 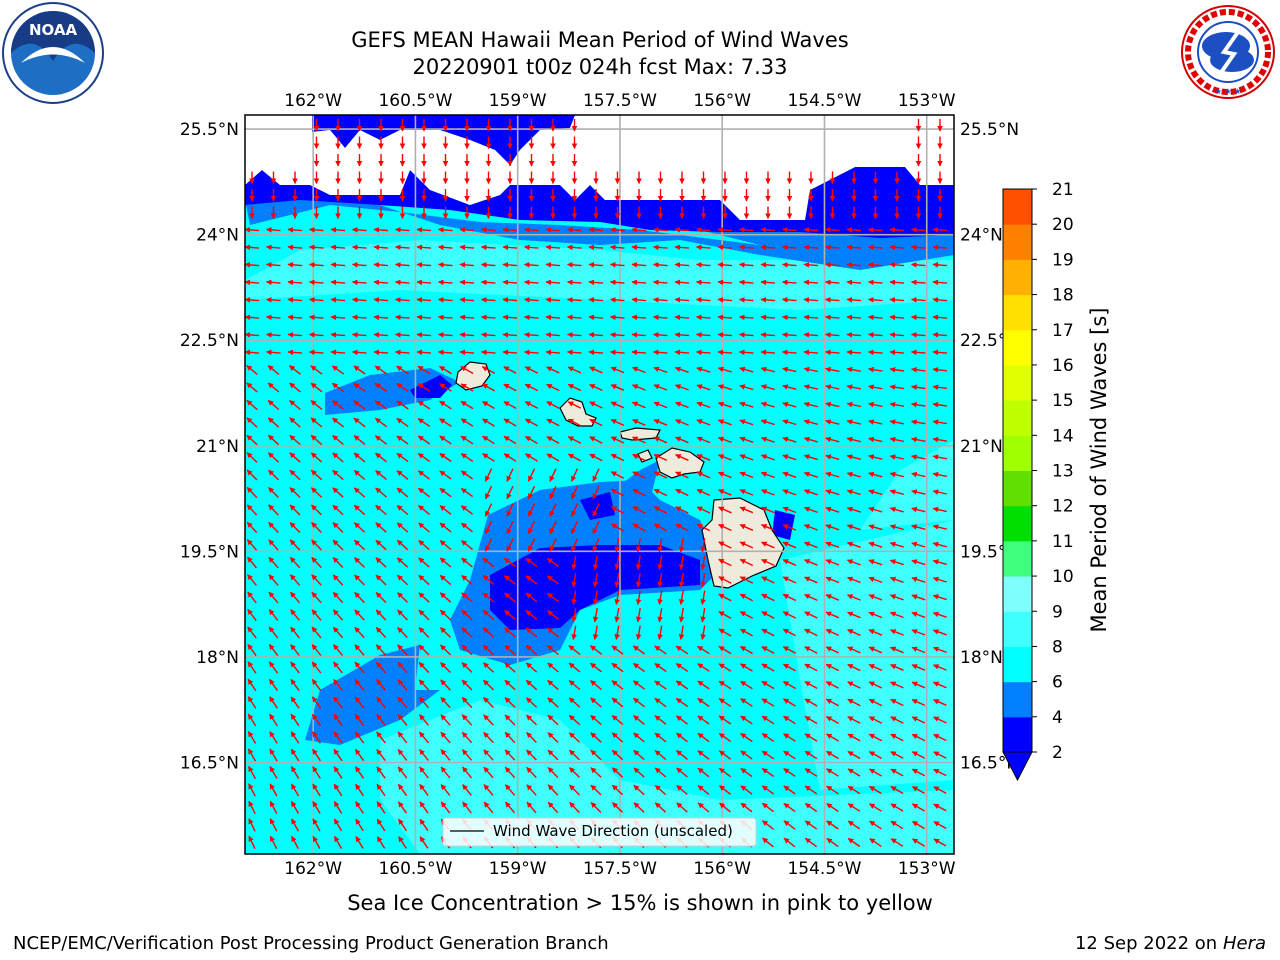 I want to click on lon-tick-label: 159°W, so click(x=518, y=101).